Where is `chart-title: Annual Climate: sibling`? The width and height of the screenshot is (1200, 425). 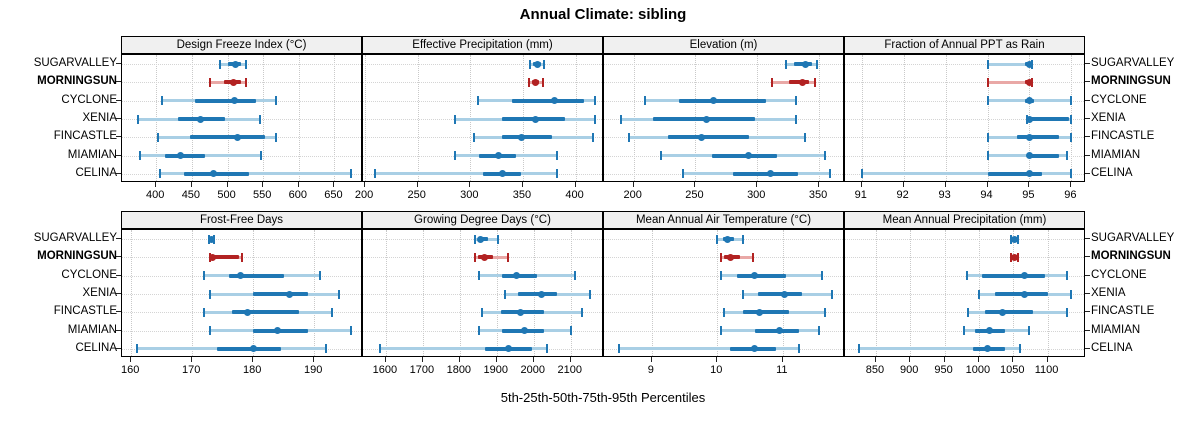
chart-title: Annual Climate: sibling is located at coordinates (603, 14).